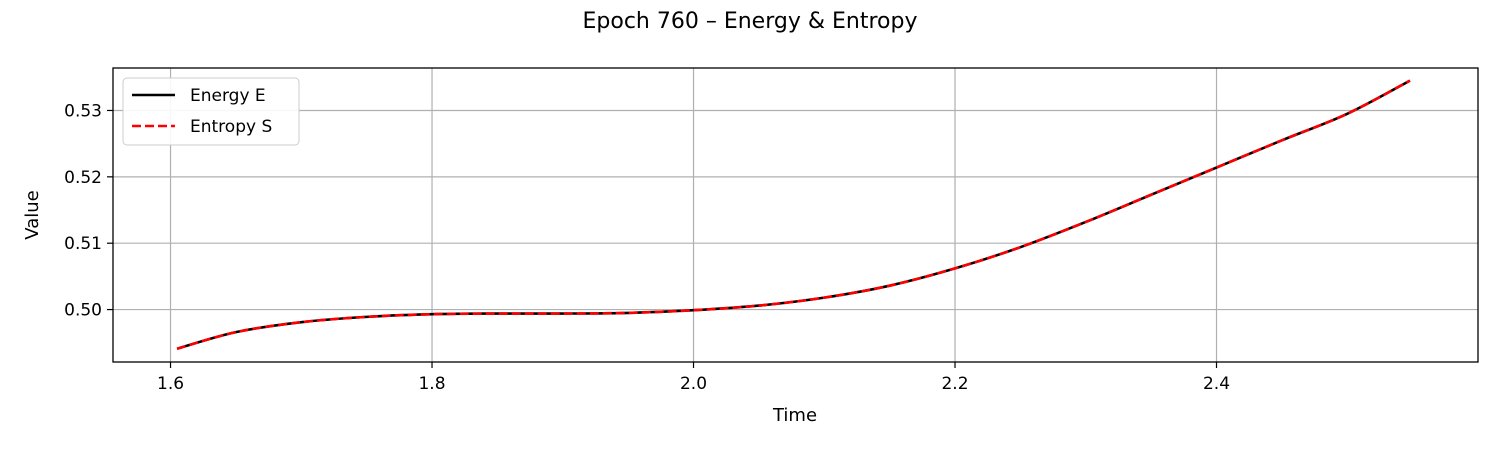 The width and height of the screenshot is (1500, 450). What do you see at coordinates (170, 384) in the screenshot?
I see `x-tick-label: 1.6` at bounding box center [170, 384].